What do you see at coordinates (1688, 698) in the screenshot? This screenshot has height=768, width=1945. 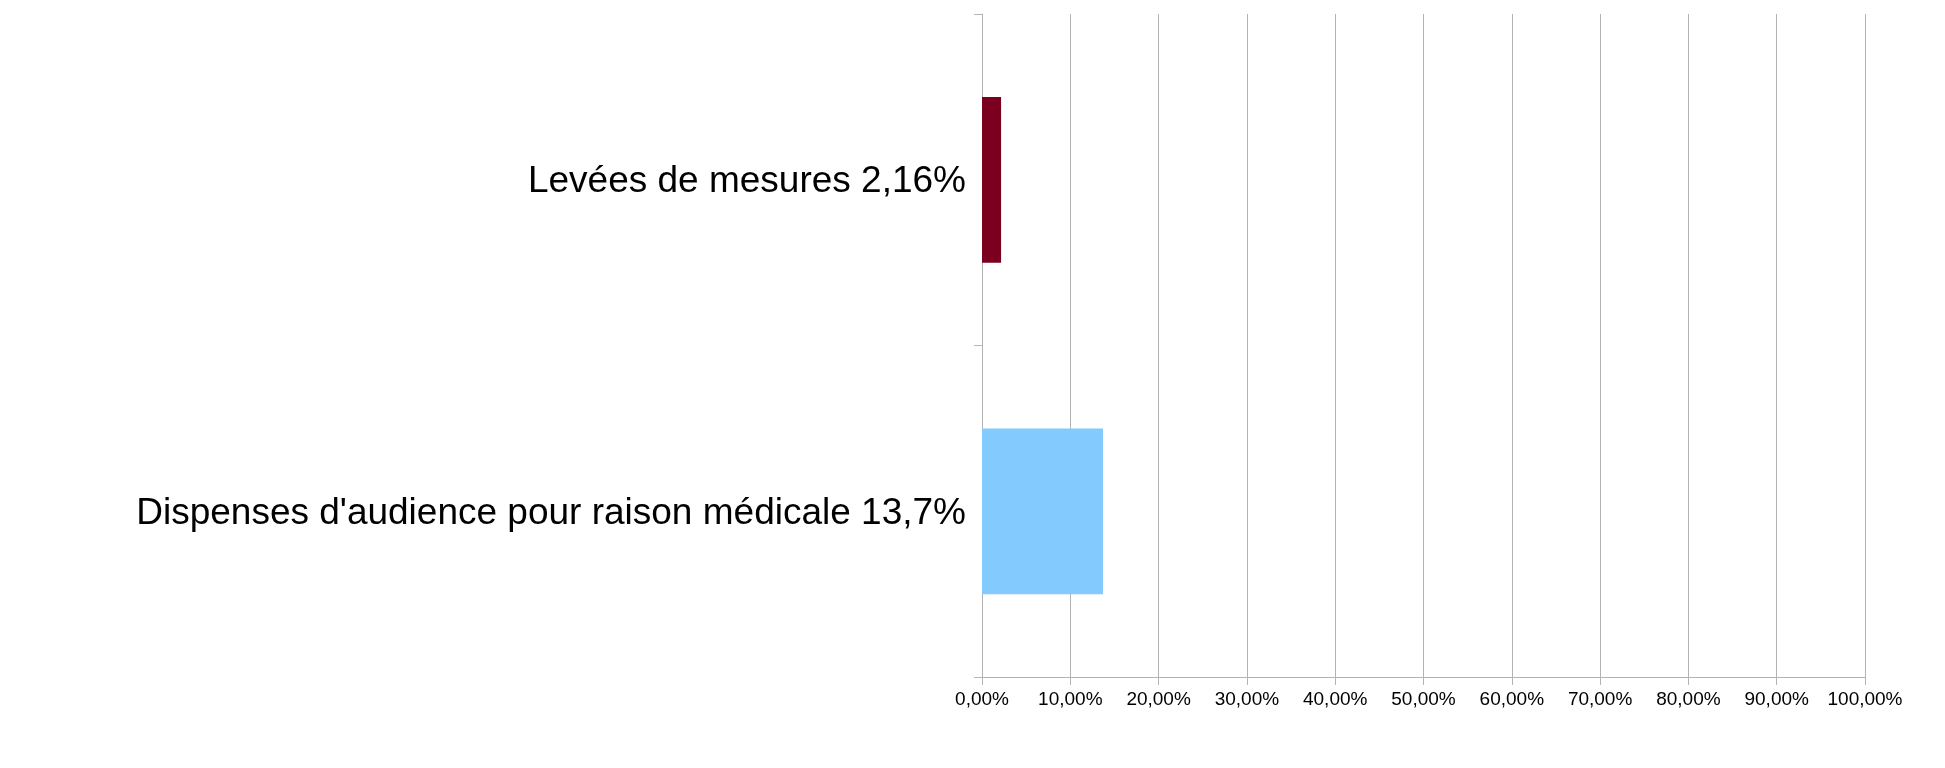 I see `x-tick-label: 80,00%` at bounding box center [1688, 698].